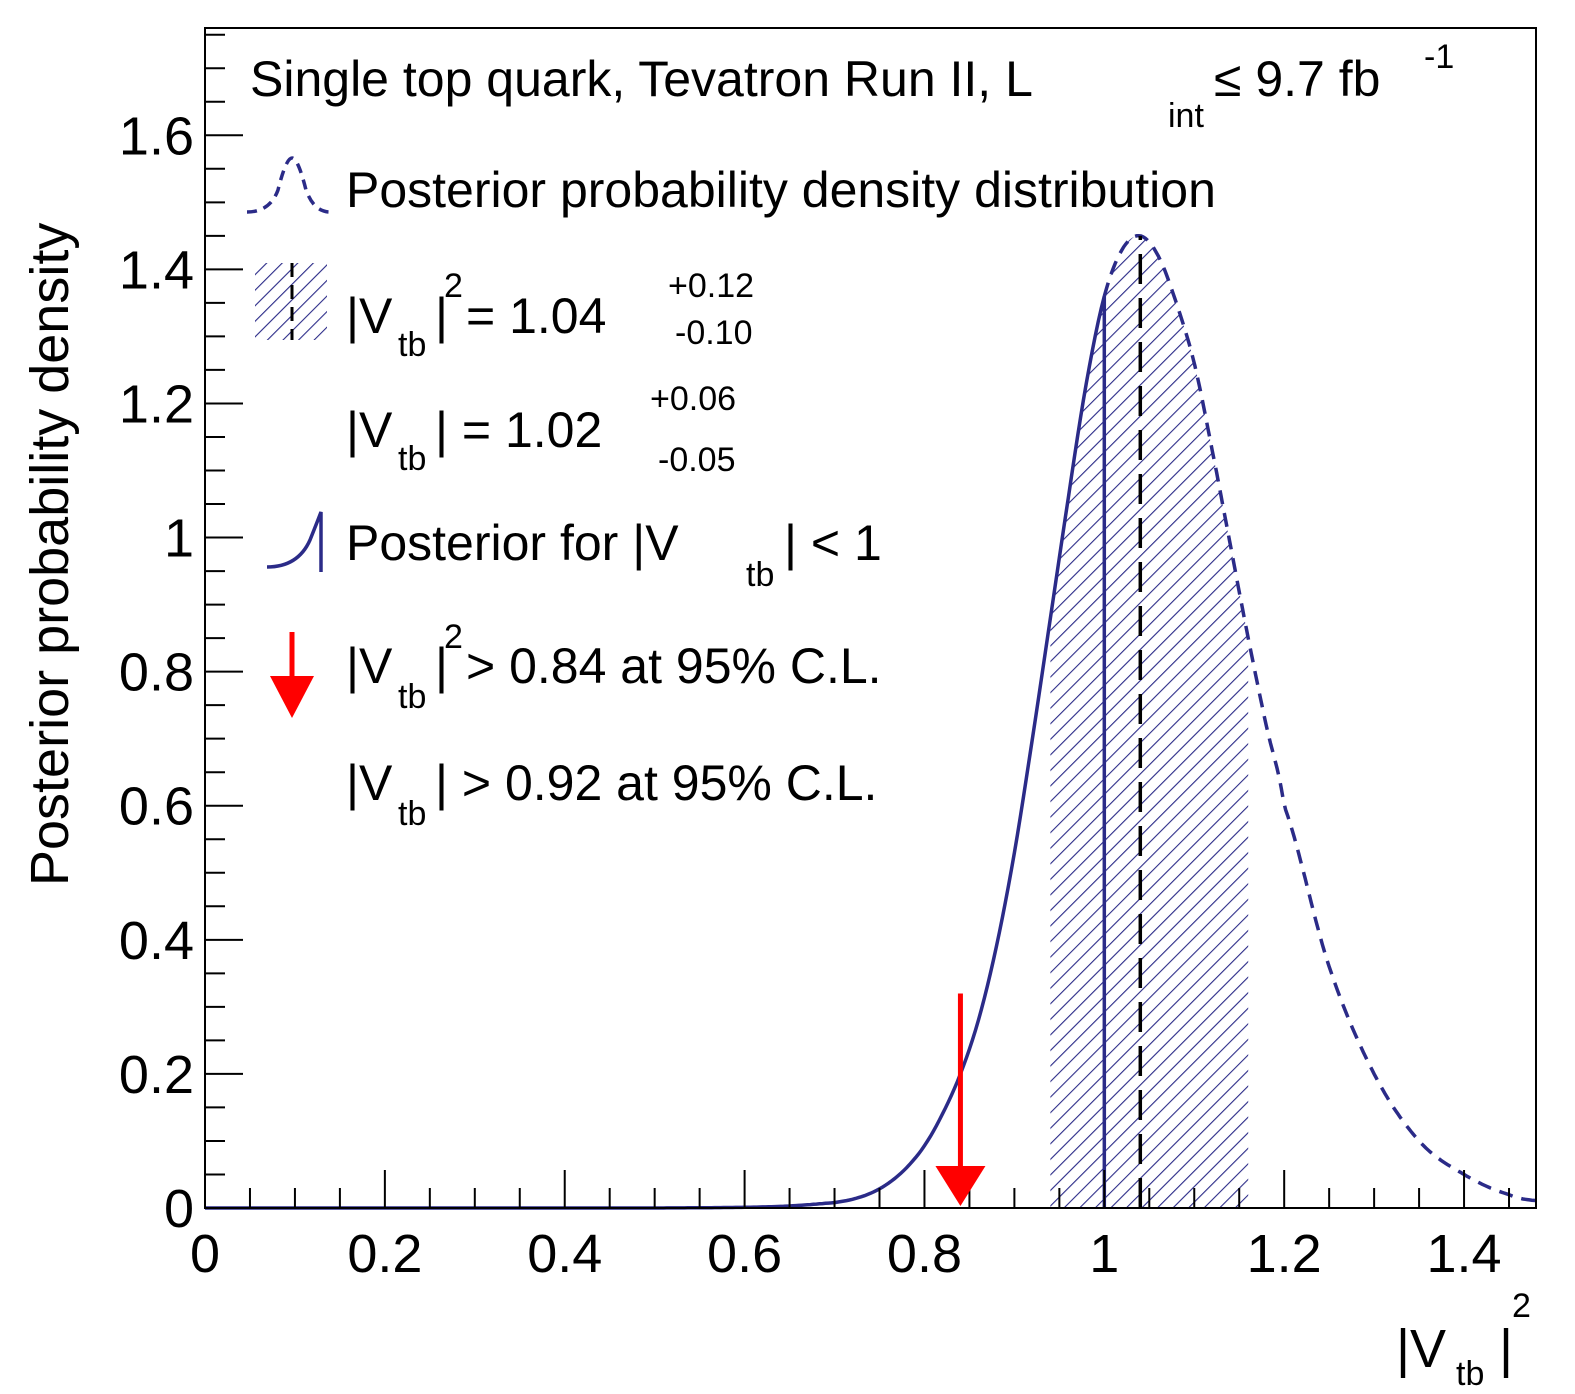 This screenshot has height=1394, width=1575. Describe the element at coordinates (693, 399) in the screenshot. I see `legend-vtb-plus: +0.06` at that location.